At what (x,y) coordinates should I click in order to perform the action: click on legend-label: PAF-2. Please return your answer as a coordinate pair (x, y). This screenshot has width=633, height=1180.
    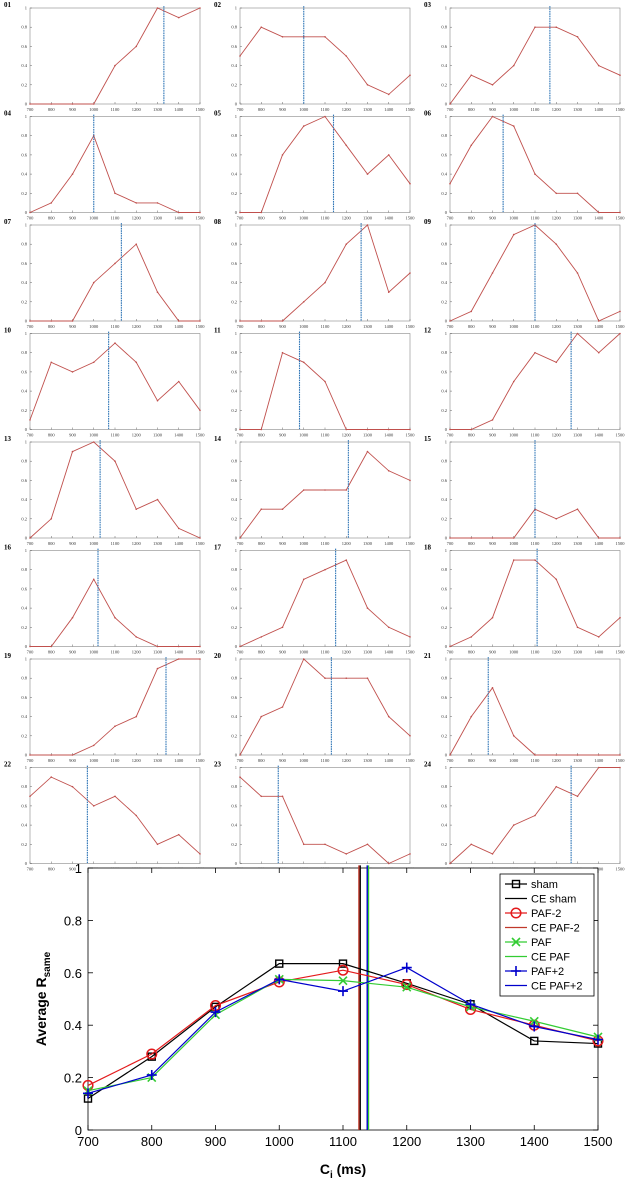
    Looking at the image, I should click on (546, 914).